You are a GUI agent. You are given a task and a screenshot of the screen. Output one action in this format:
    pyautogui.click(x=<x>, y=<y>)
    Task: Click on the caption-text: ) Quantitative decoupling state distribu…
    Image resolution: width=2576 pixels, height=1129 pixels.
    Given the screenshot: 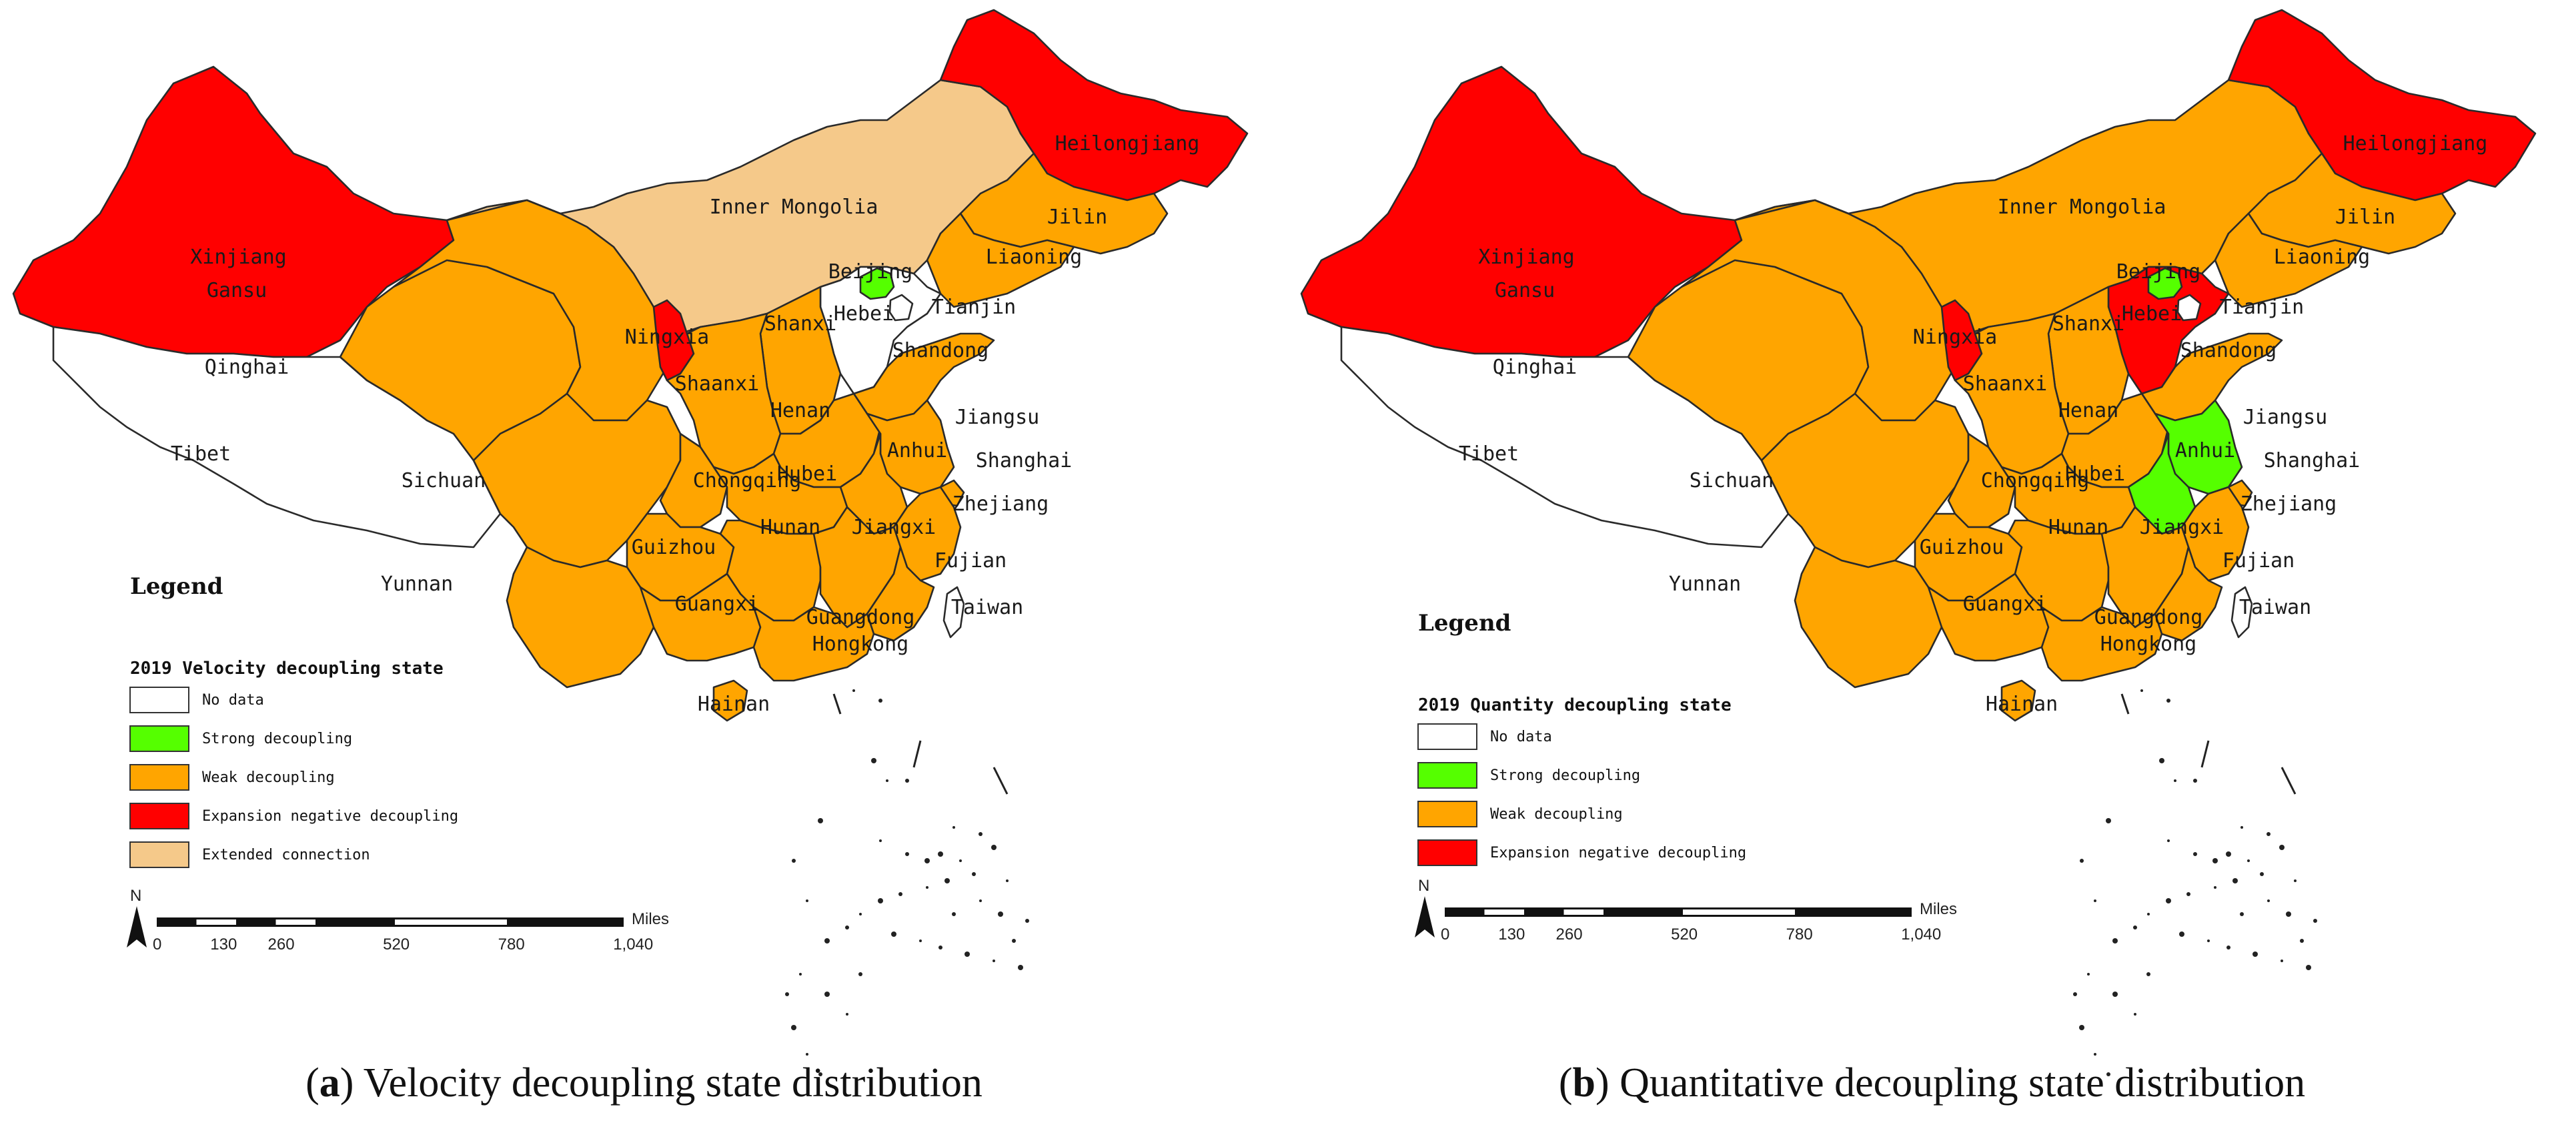 What is the action you would take?
    pyautogui.click(x=1950, y=1083)
    